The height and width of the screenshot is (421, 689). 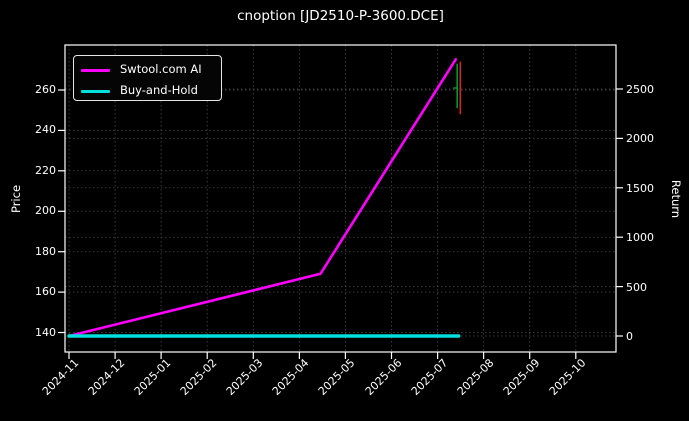 I want to click on price-tick-label: 240, so click(x=45, y=130).